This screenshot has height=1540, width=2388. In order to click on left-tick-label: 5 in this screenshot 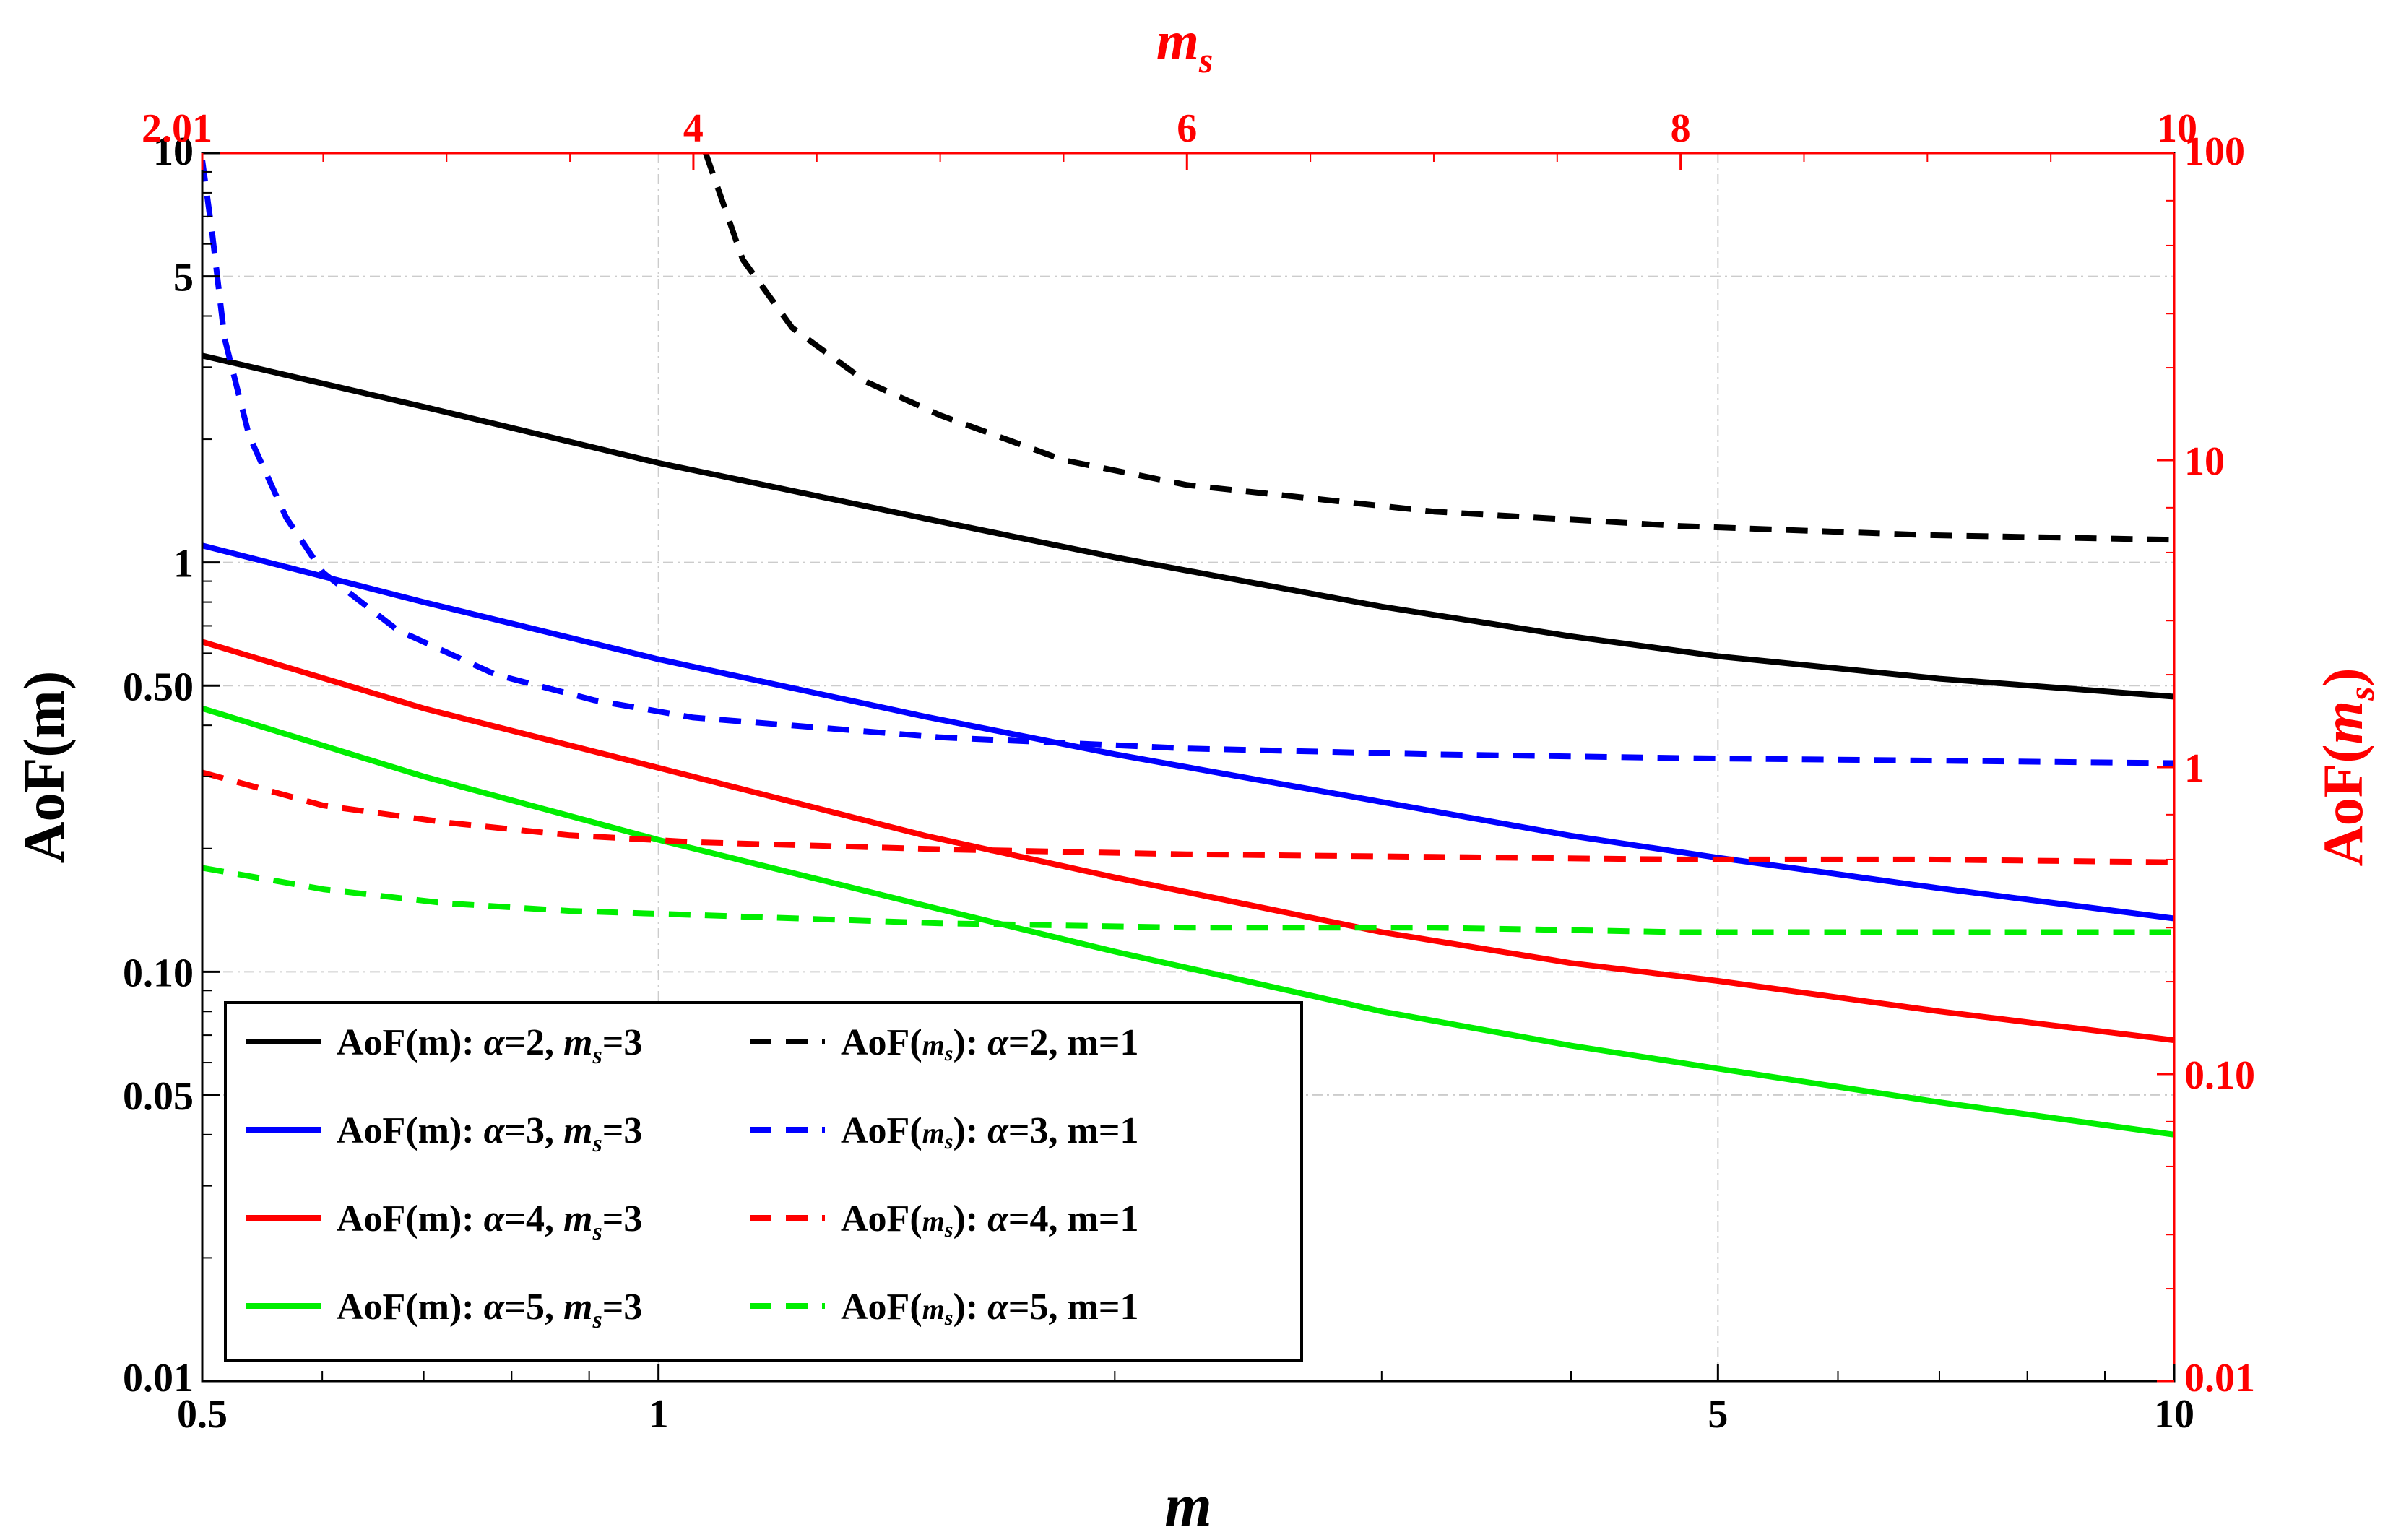, I will do `click(183, 278)`.